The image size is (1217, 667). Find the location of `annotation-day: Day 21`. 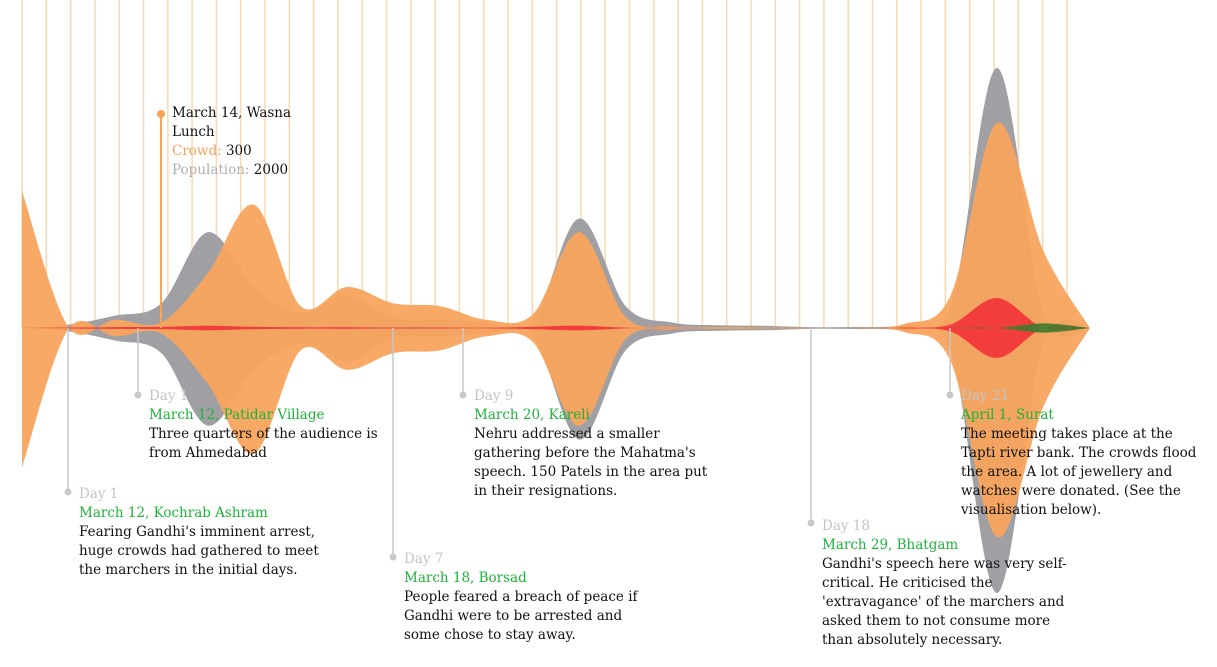

annotation-day: Day 21 is located at coordinates (985, 396).